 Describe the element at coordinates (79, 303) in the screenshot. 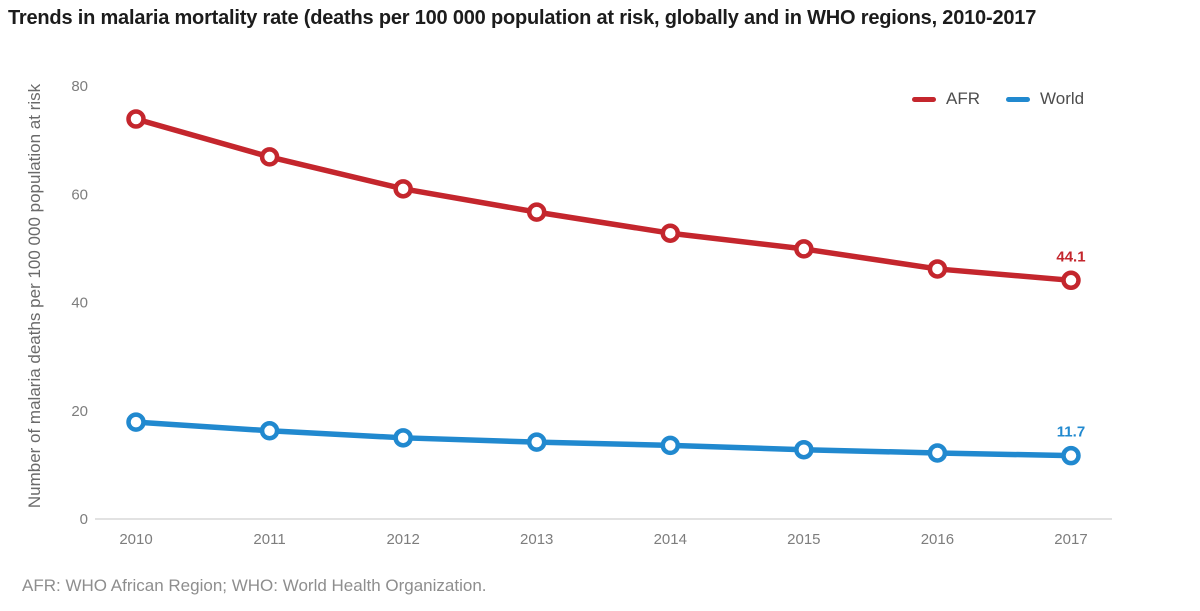

I see `y-tick-label: 40` at that location.